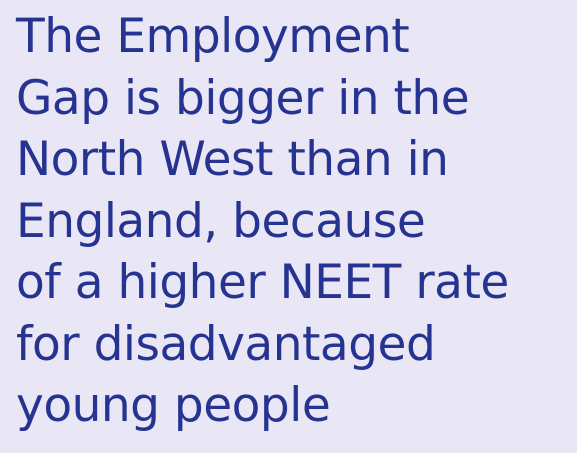  Describe the element at coordinates (221, 221) in the screenshot. I see `heading-line: England, because` at that location.